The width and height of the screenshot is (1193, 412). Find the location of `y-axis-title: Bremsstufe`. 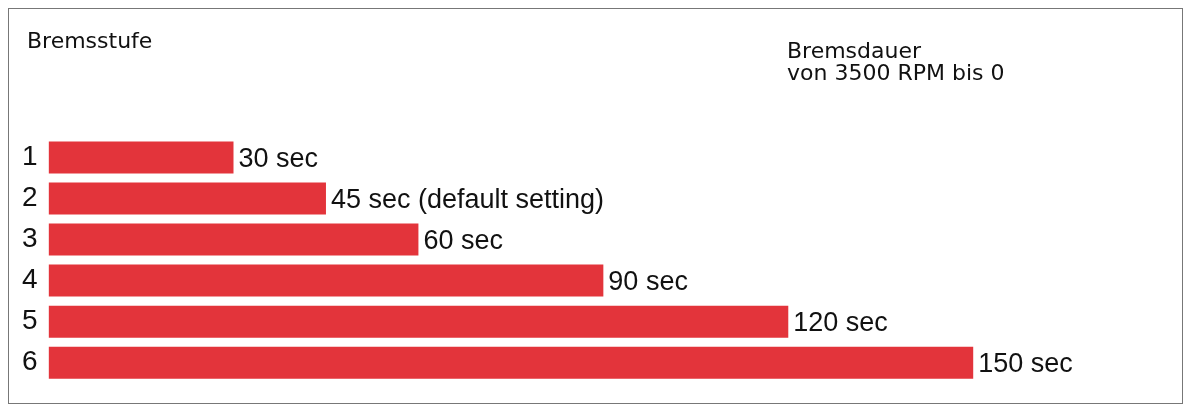

y-axis-title: Bremsstufe is located at coordinates (90, 40).